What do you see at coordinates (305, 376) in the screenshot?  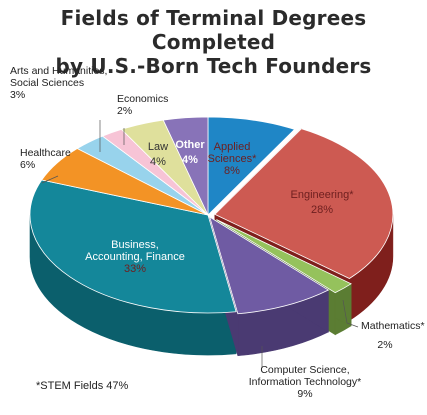 I see `slice-label-3: Computer Science, Information Technology*` at bounding box center [305, 376].